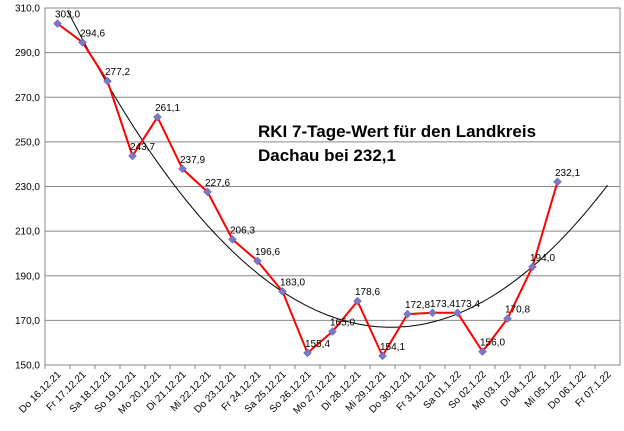 The height and width of the screenshot is (431, 624). I want to click on annotation: Dachau bei 232,1, so click(327, 155).